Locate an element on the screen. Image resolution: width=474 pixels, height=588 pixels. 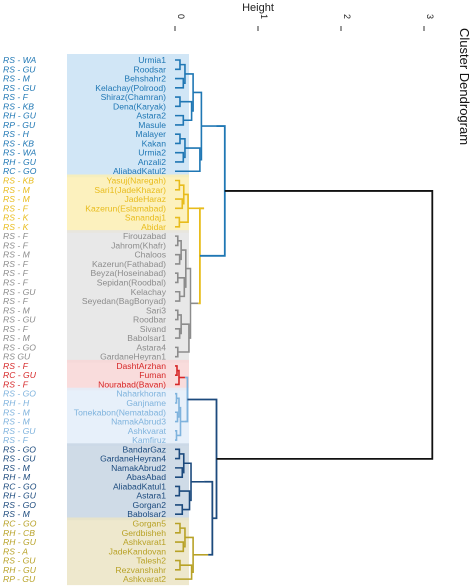
leaf-label: Gerdbisheh is located at coordinates (144, 533).